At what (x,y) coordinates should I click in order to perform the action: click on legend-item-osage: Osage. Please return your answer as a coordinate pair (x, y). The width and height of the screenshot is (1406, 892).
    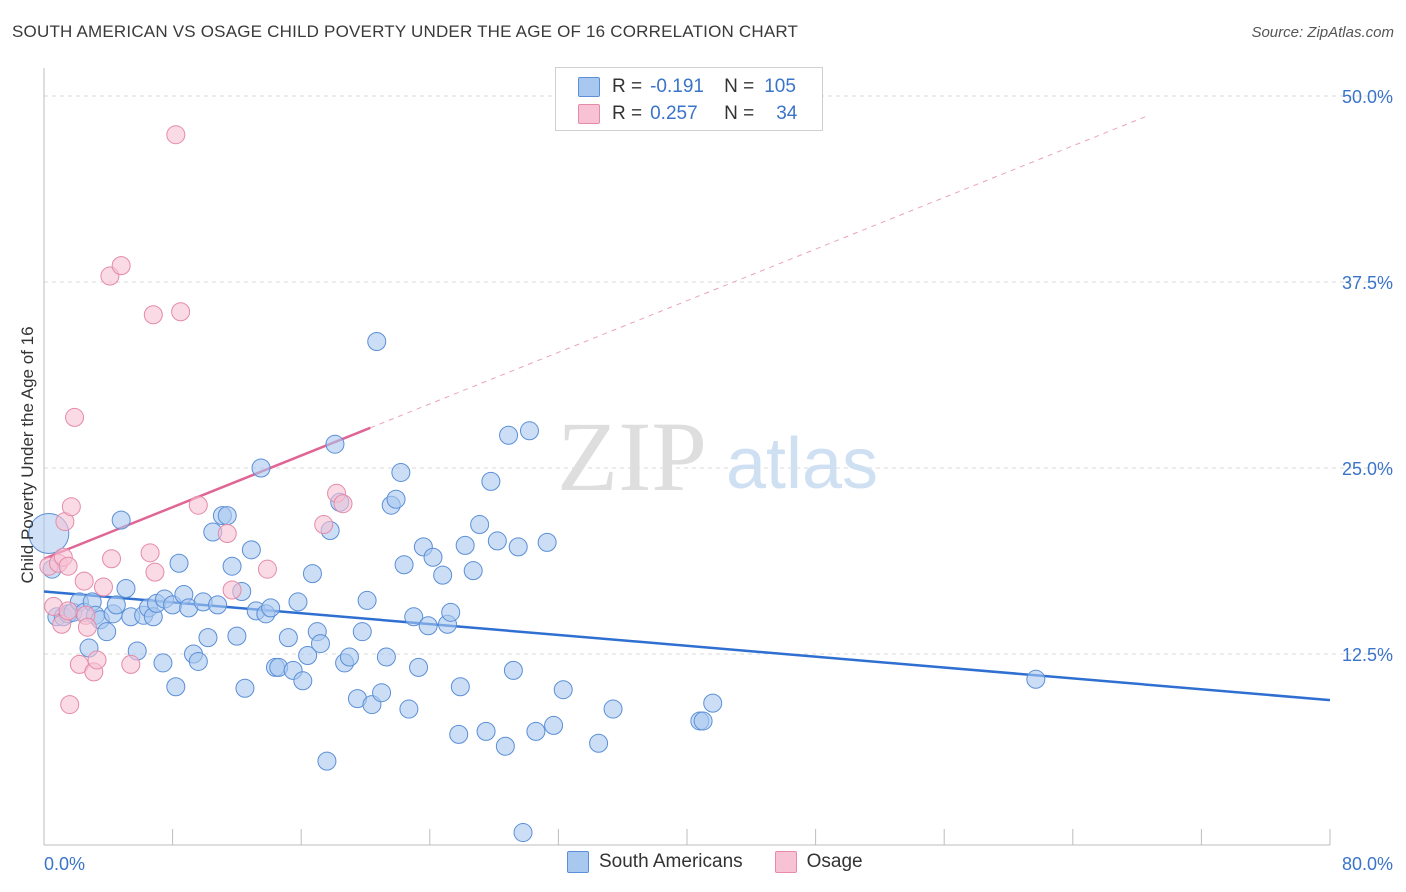
    Looking at the image, I should click on (818, 862).